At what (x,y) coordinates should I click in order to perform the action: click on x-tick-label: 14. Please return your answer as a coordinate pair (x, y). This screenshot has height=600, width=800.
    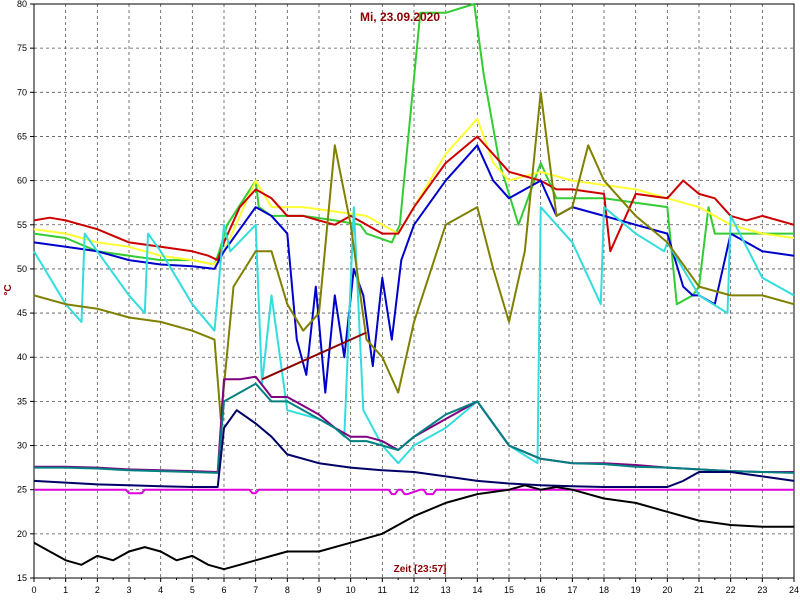
    Looking at the image, I should click on (477, 590).